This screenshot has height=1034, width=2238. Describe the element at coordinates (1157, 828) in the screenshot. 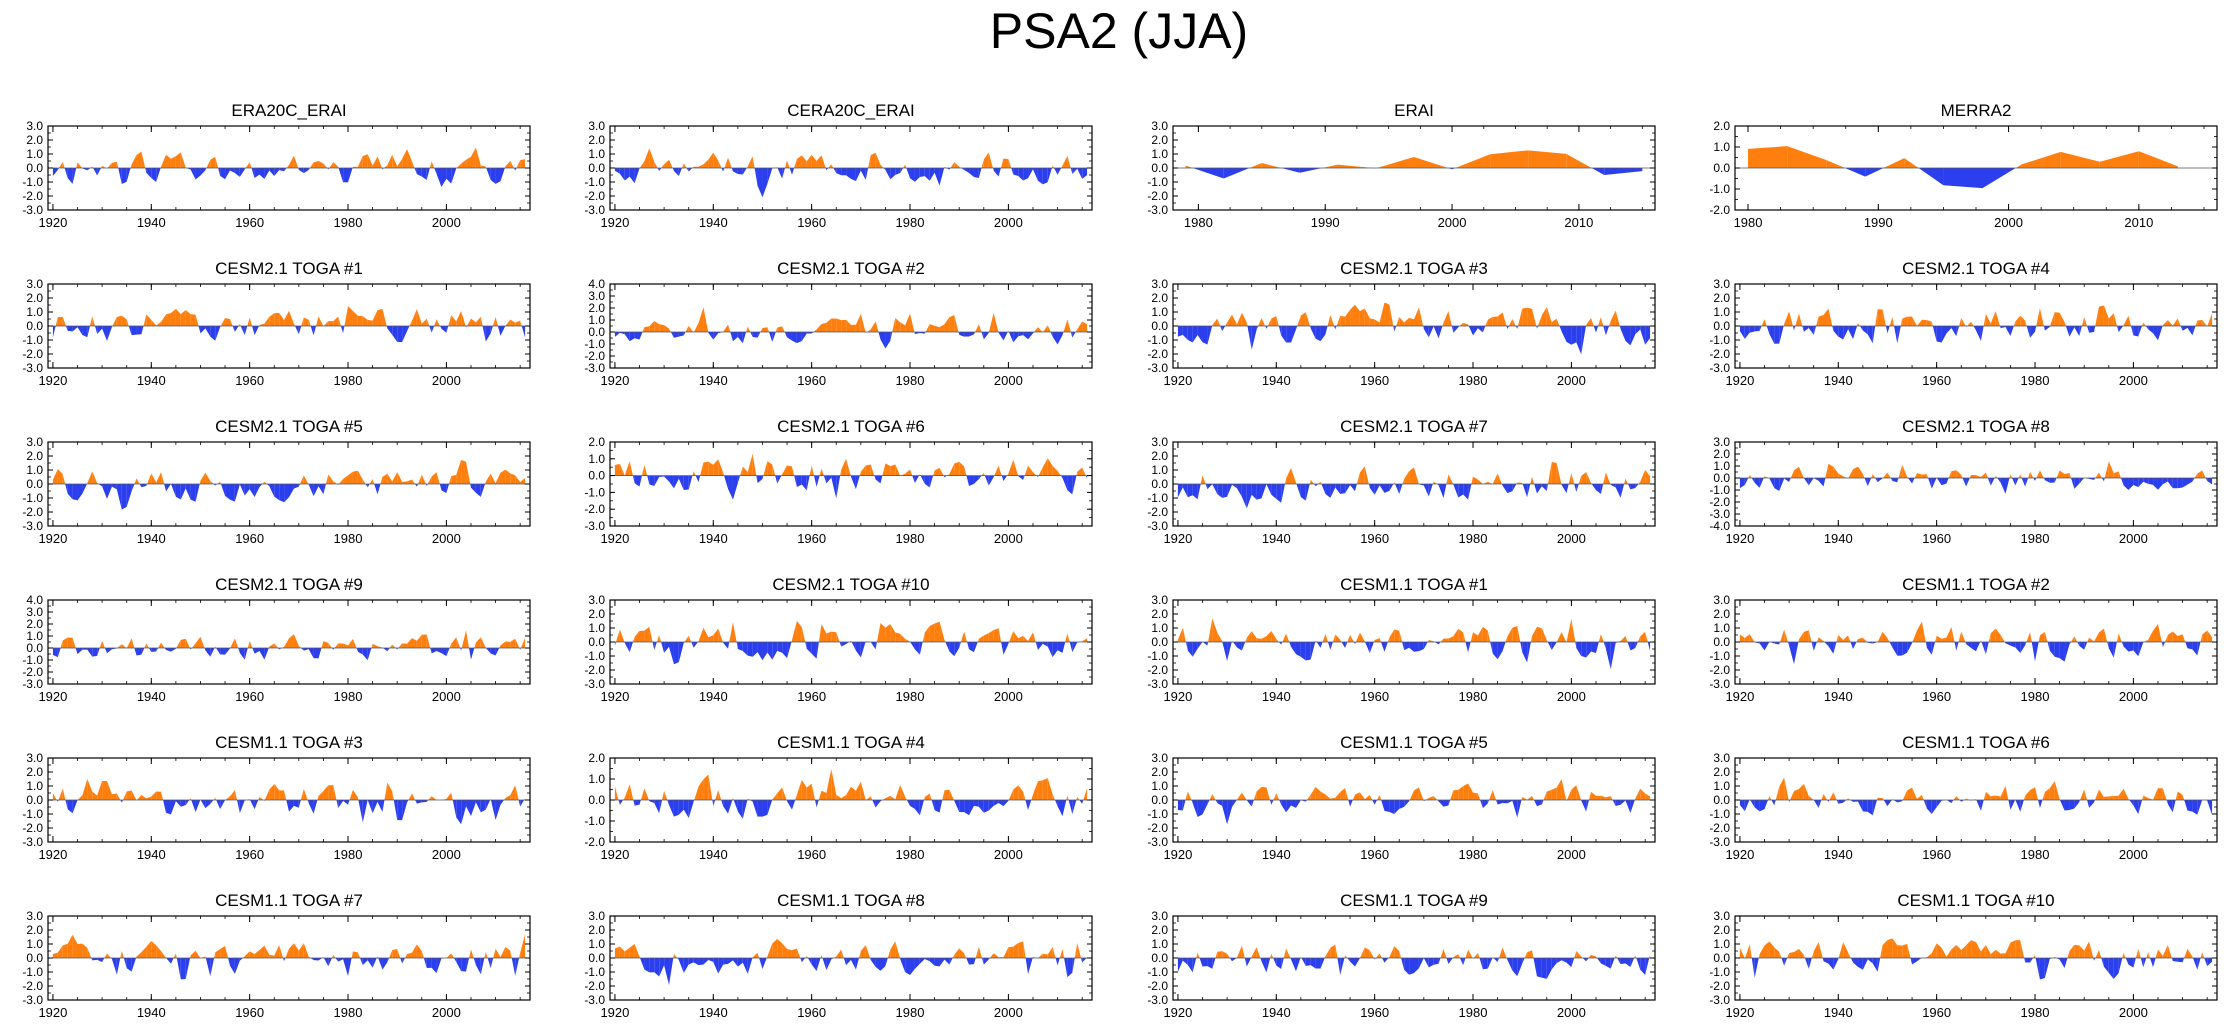

I see `y-tick-label: -2.0` at that location.